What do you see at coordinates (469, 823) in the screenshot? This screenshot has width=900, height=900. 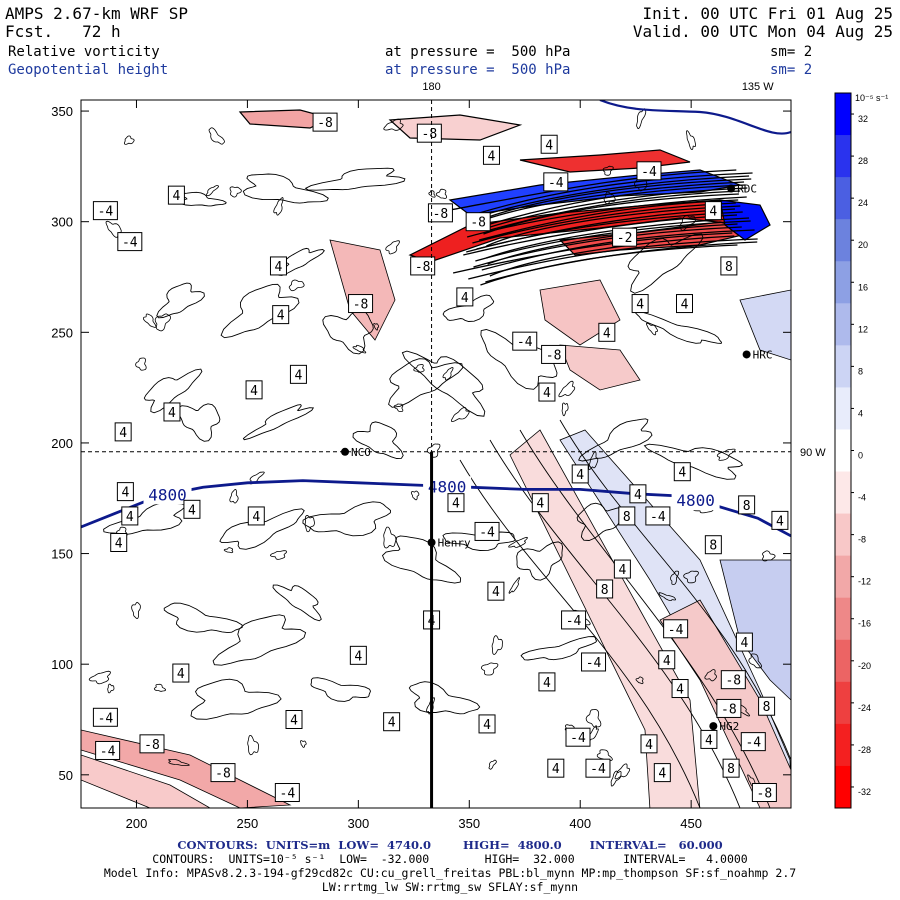 I see `x-tick-label: 350` at bounding box center [469, 823].